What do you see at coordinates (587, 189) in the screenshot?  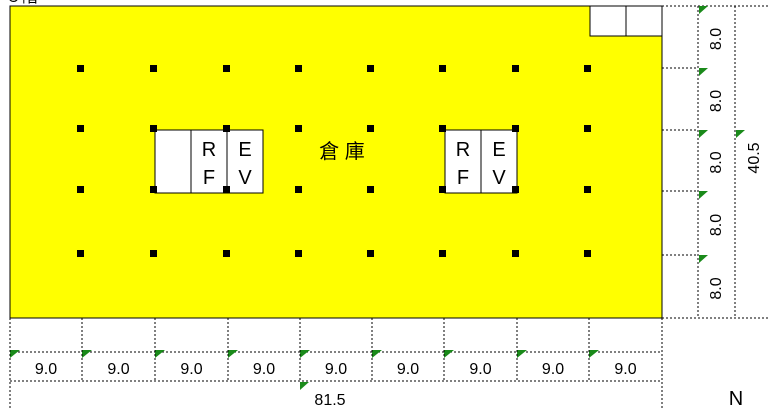 I see `column-r3-c8` at bounding box center [587, 189].